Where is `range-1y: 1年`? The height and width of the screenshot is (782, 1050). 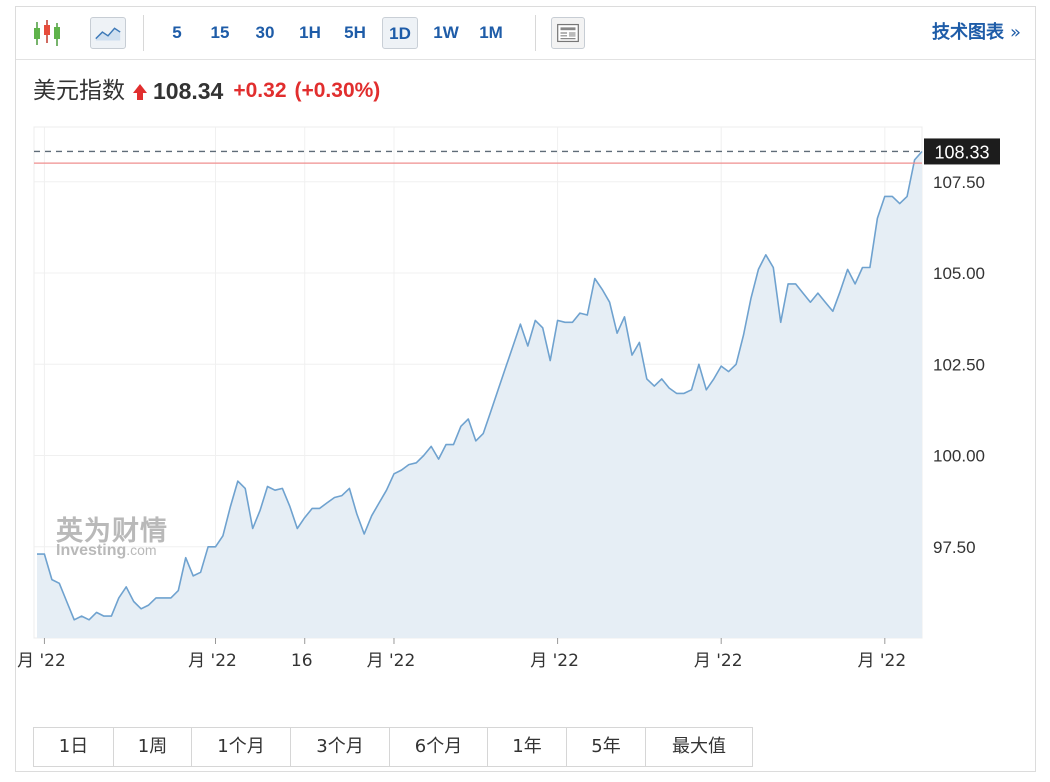
range-1y: 1年 is located at coordinates (527, 747).